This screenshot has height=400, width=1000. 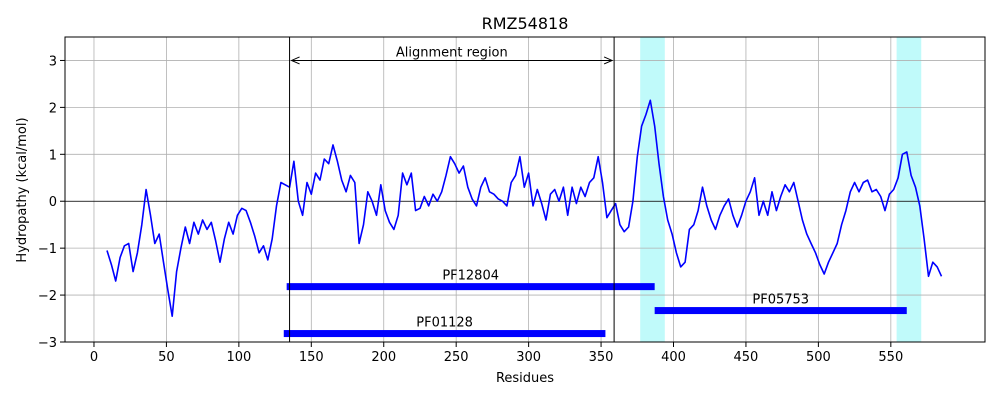 What do you see at coordinates (525, 378) in the screenshot?
I see `x-axis-label: Residues` at bounding box center [525, 378].